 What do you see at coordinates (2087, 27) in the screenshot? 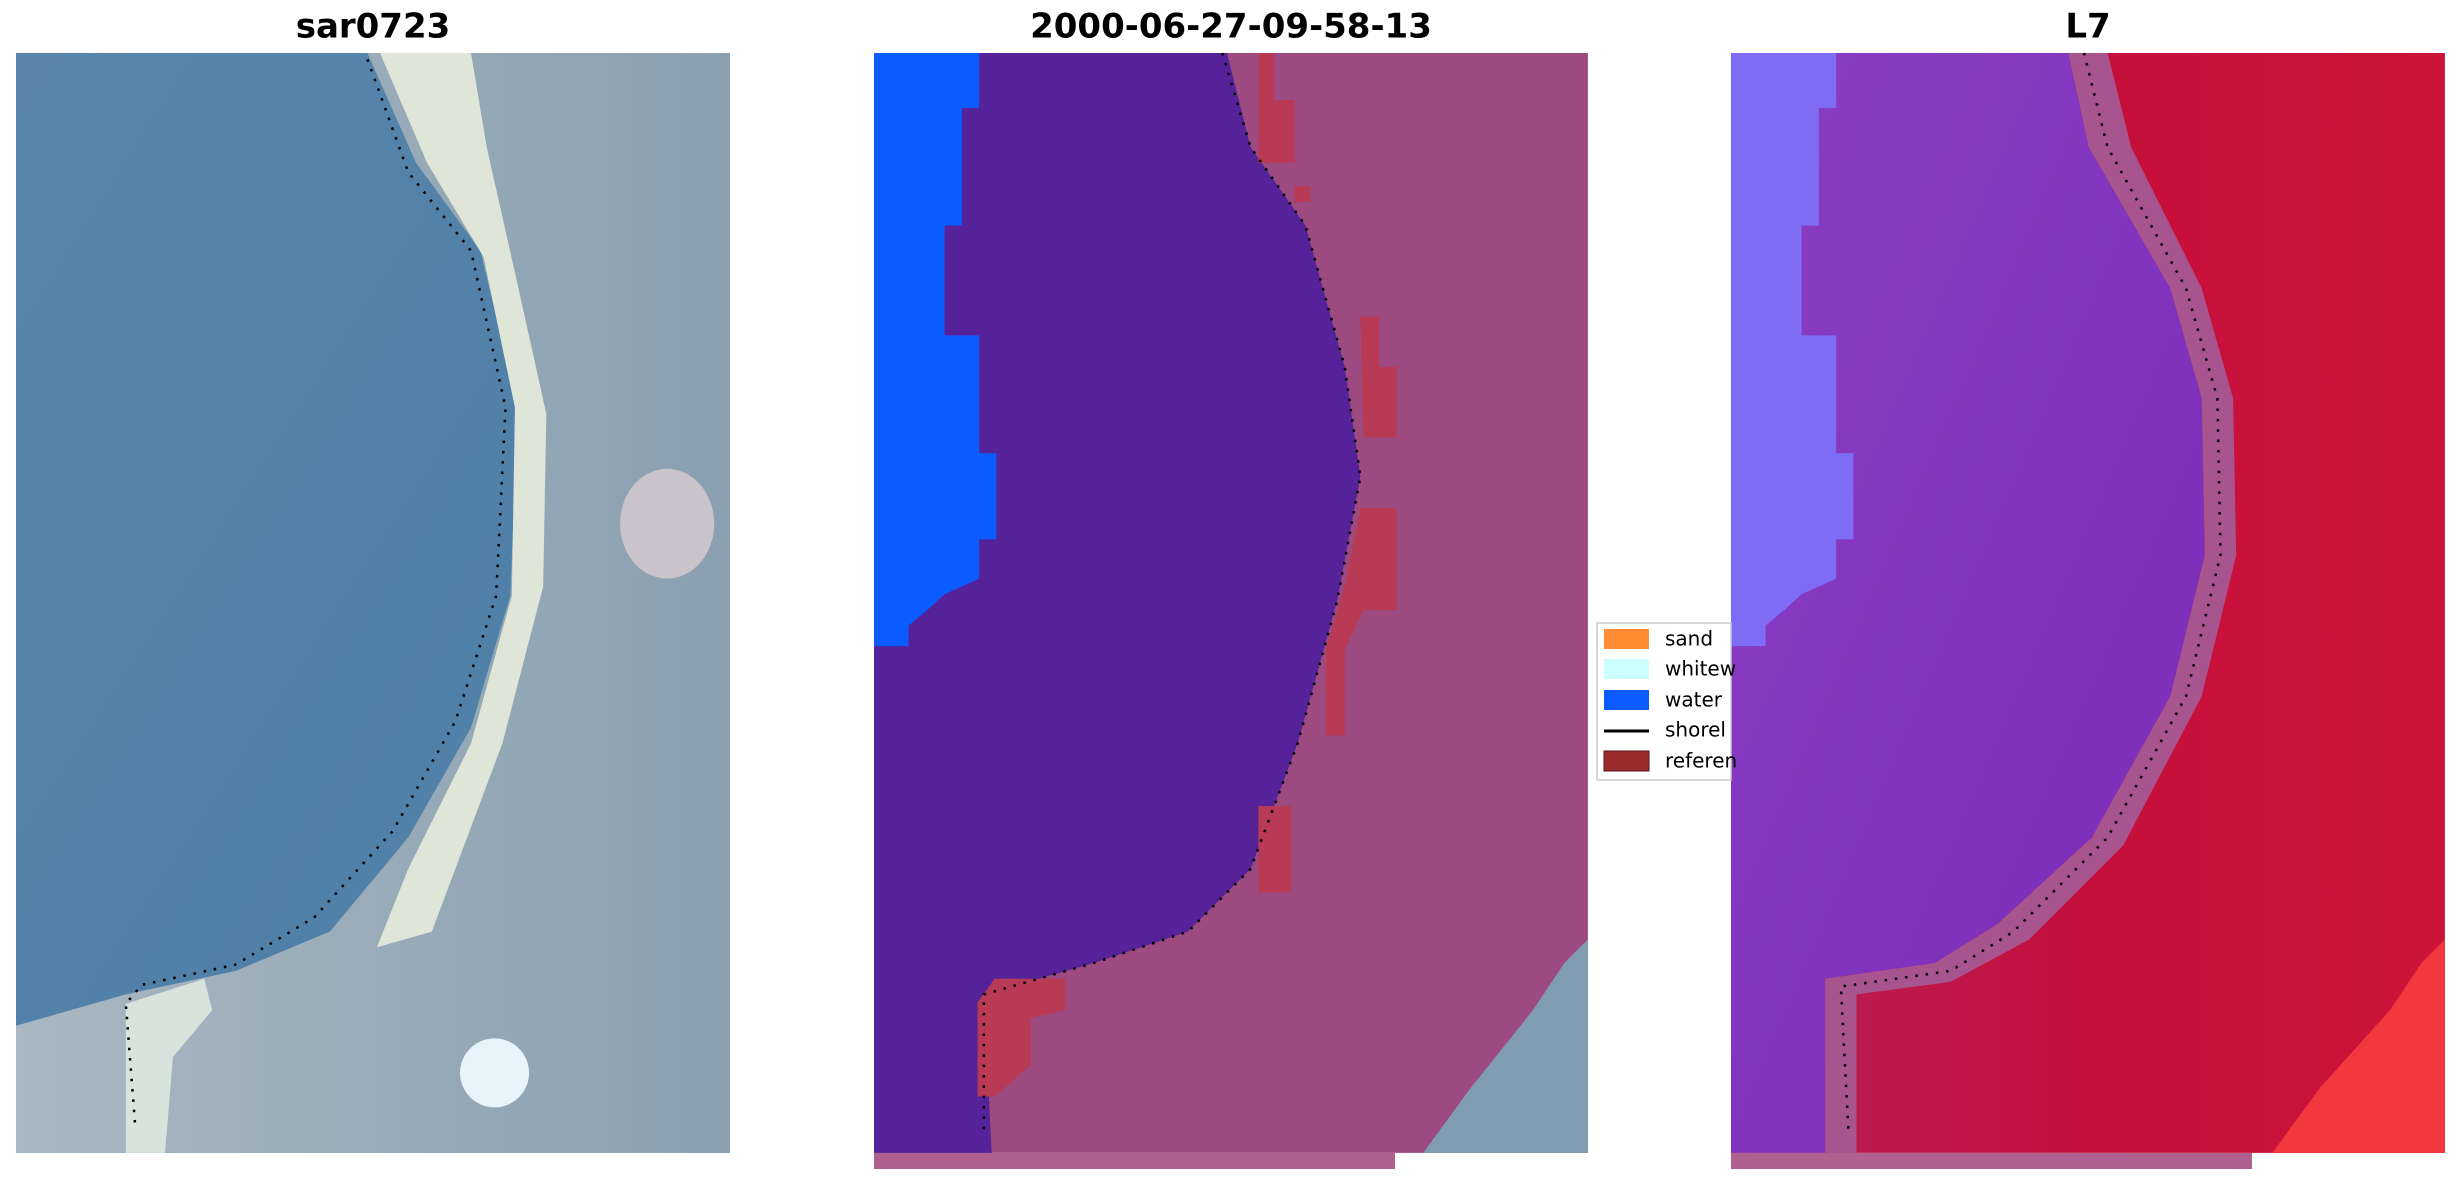
I see `panel-title: L7` at bounding box center [2087, 27].